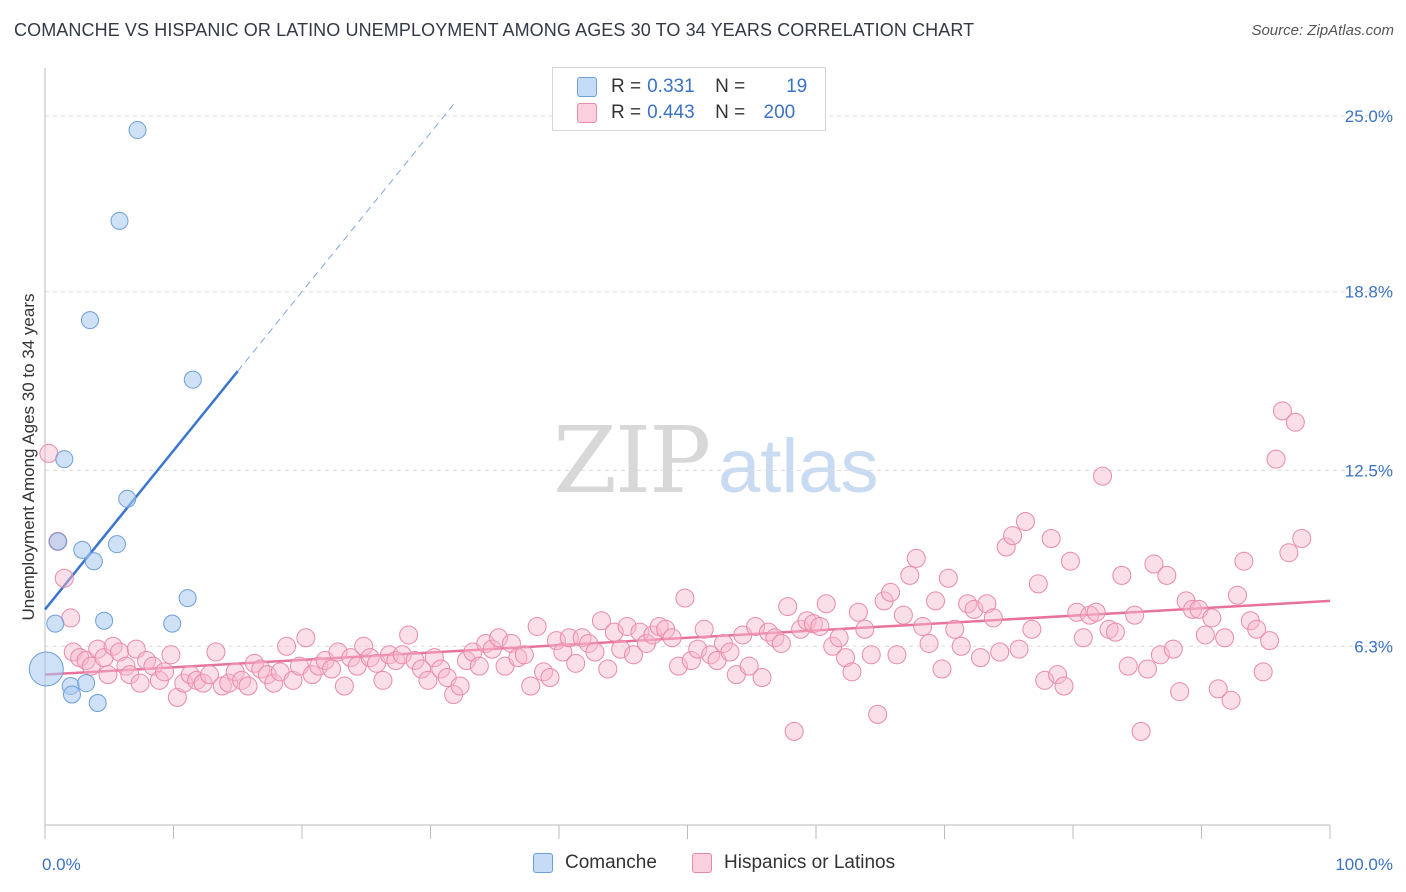  Describe the element at coordinates (671, 112) in the screenshot. I see `legend-r-value: 0.443` at that location.